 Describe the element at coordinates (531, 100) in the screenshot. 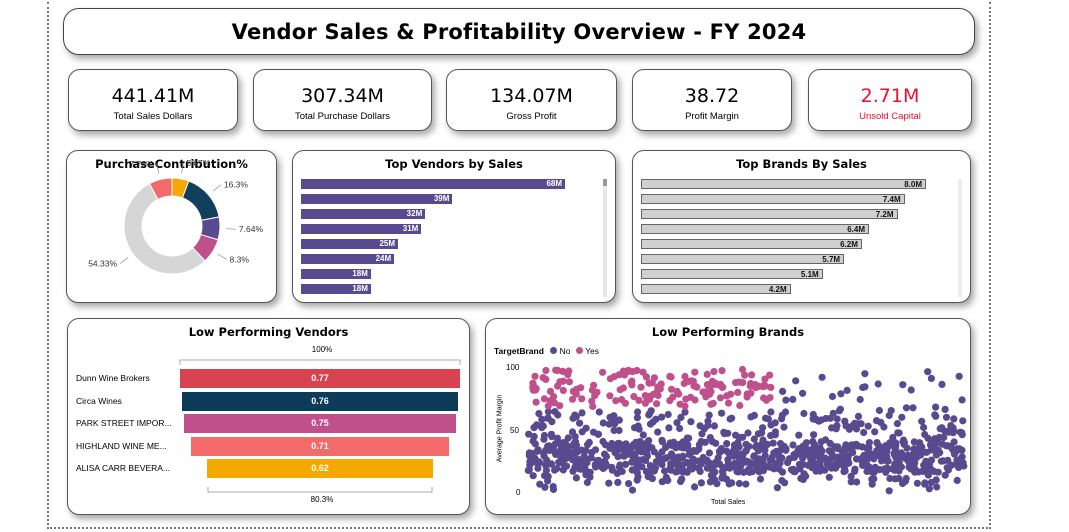

I see `kpi-gross-profit: 134.07M Gross Profit` at that location.